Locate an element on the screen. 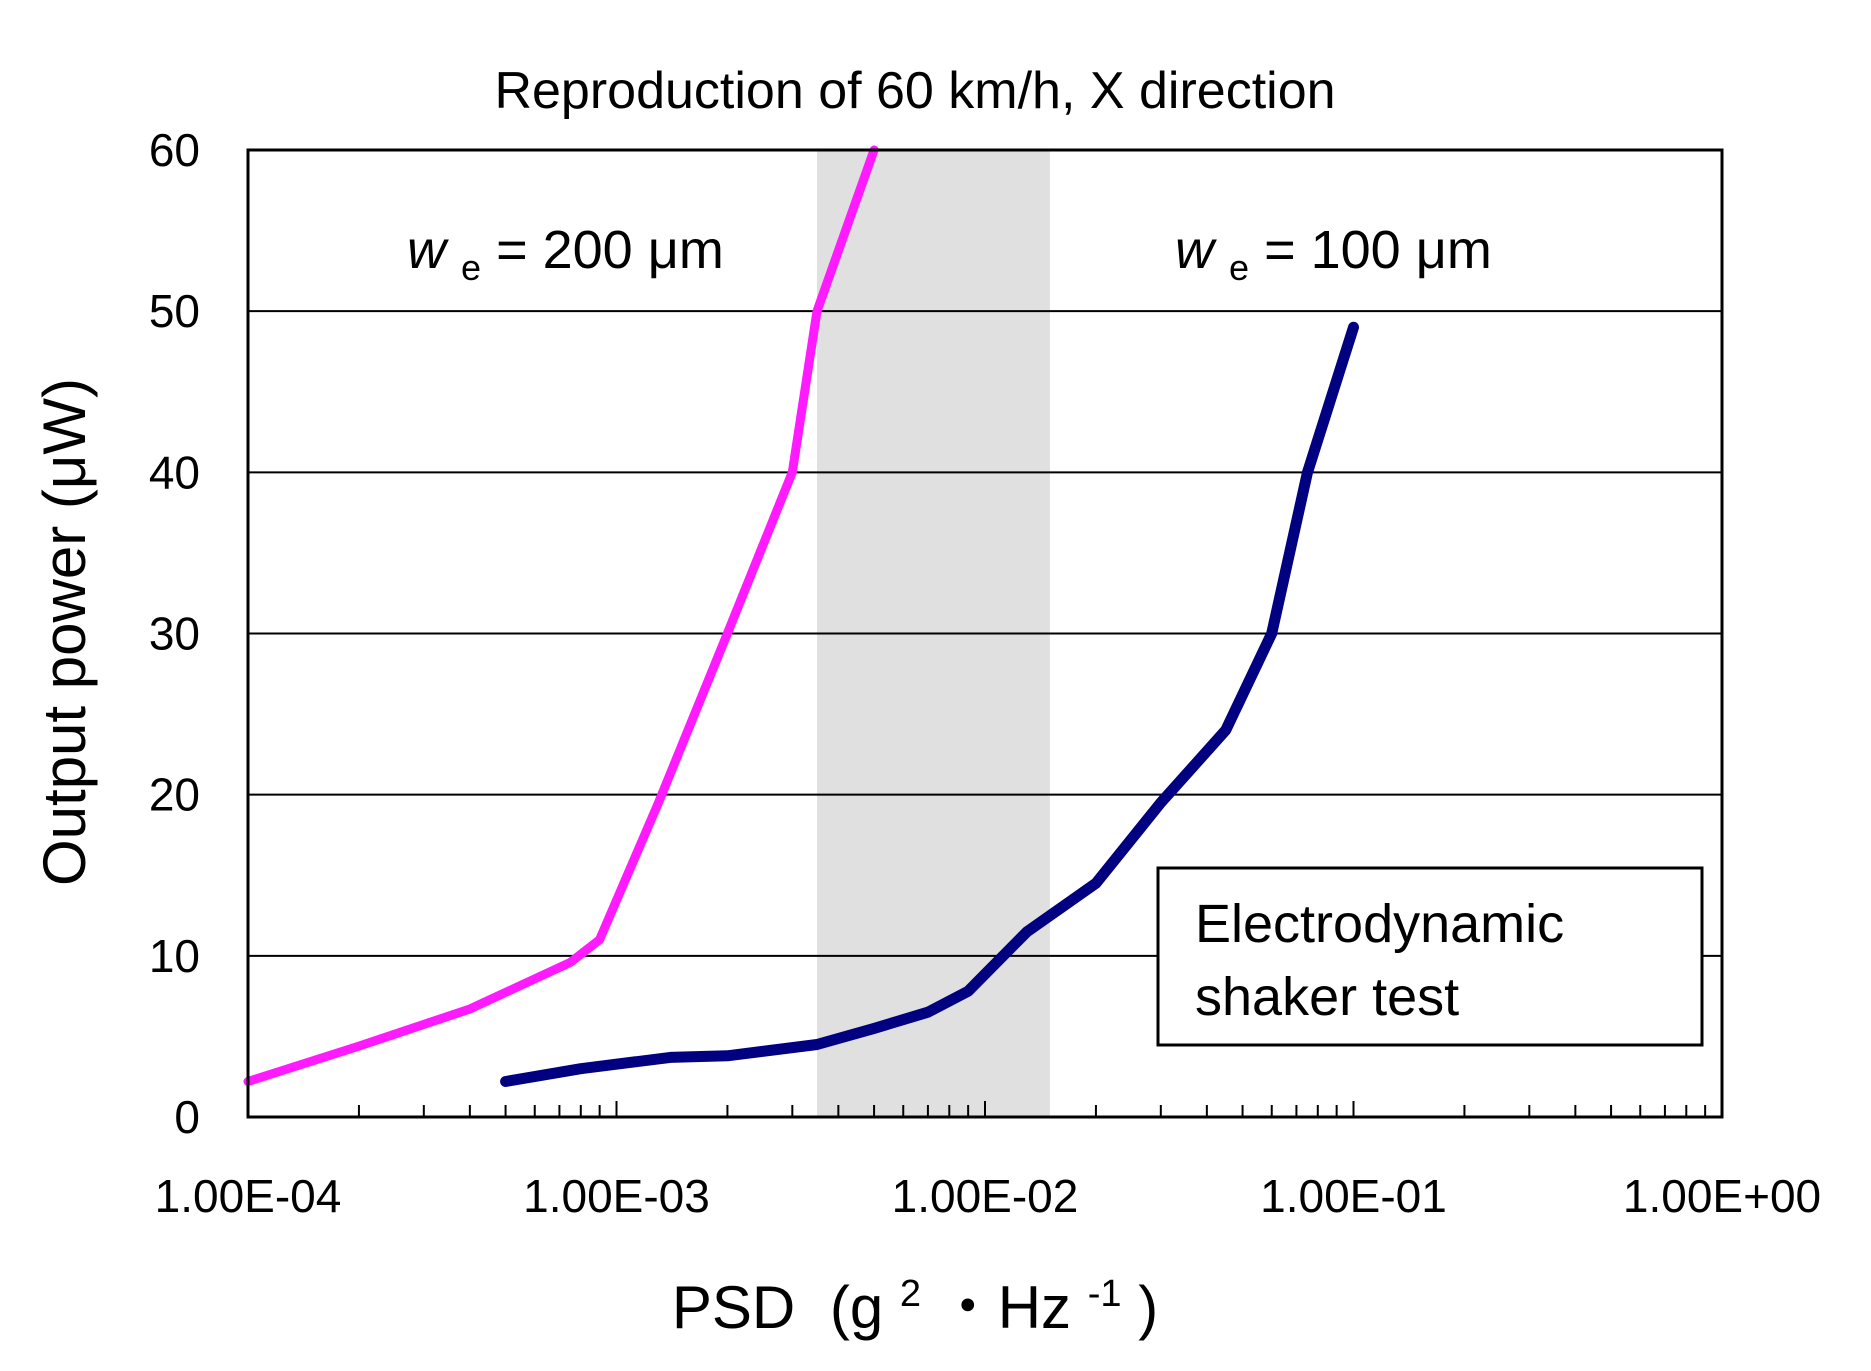  legend-line-2: shaker test is located at coordinates (1327, 997).